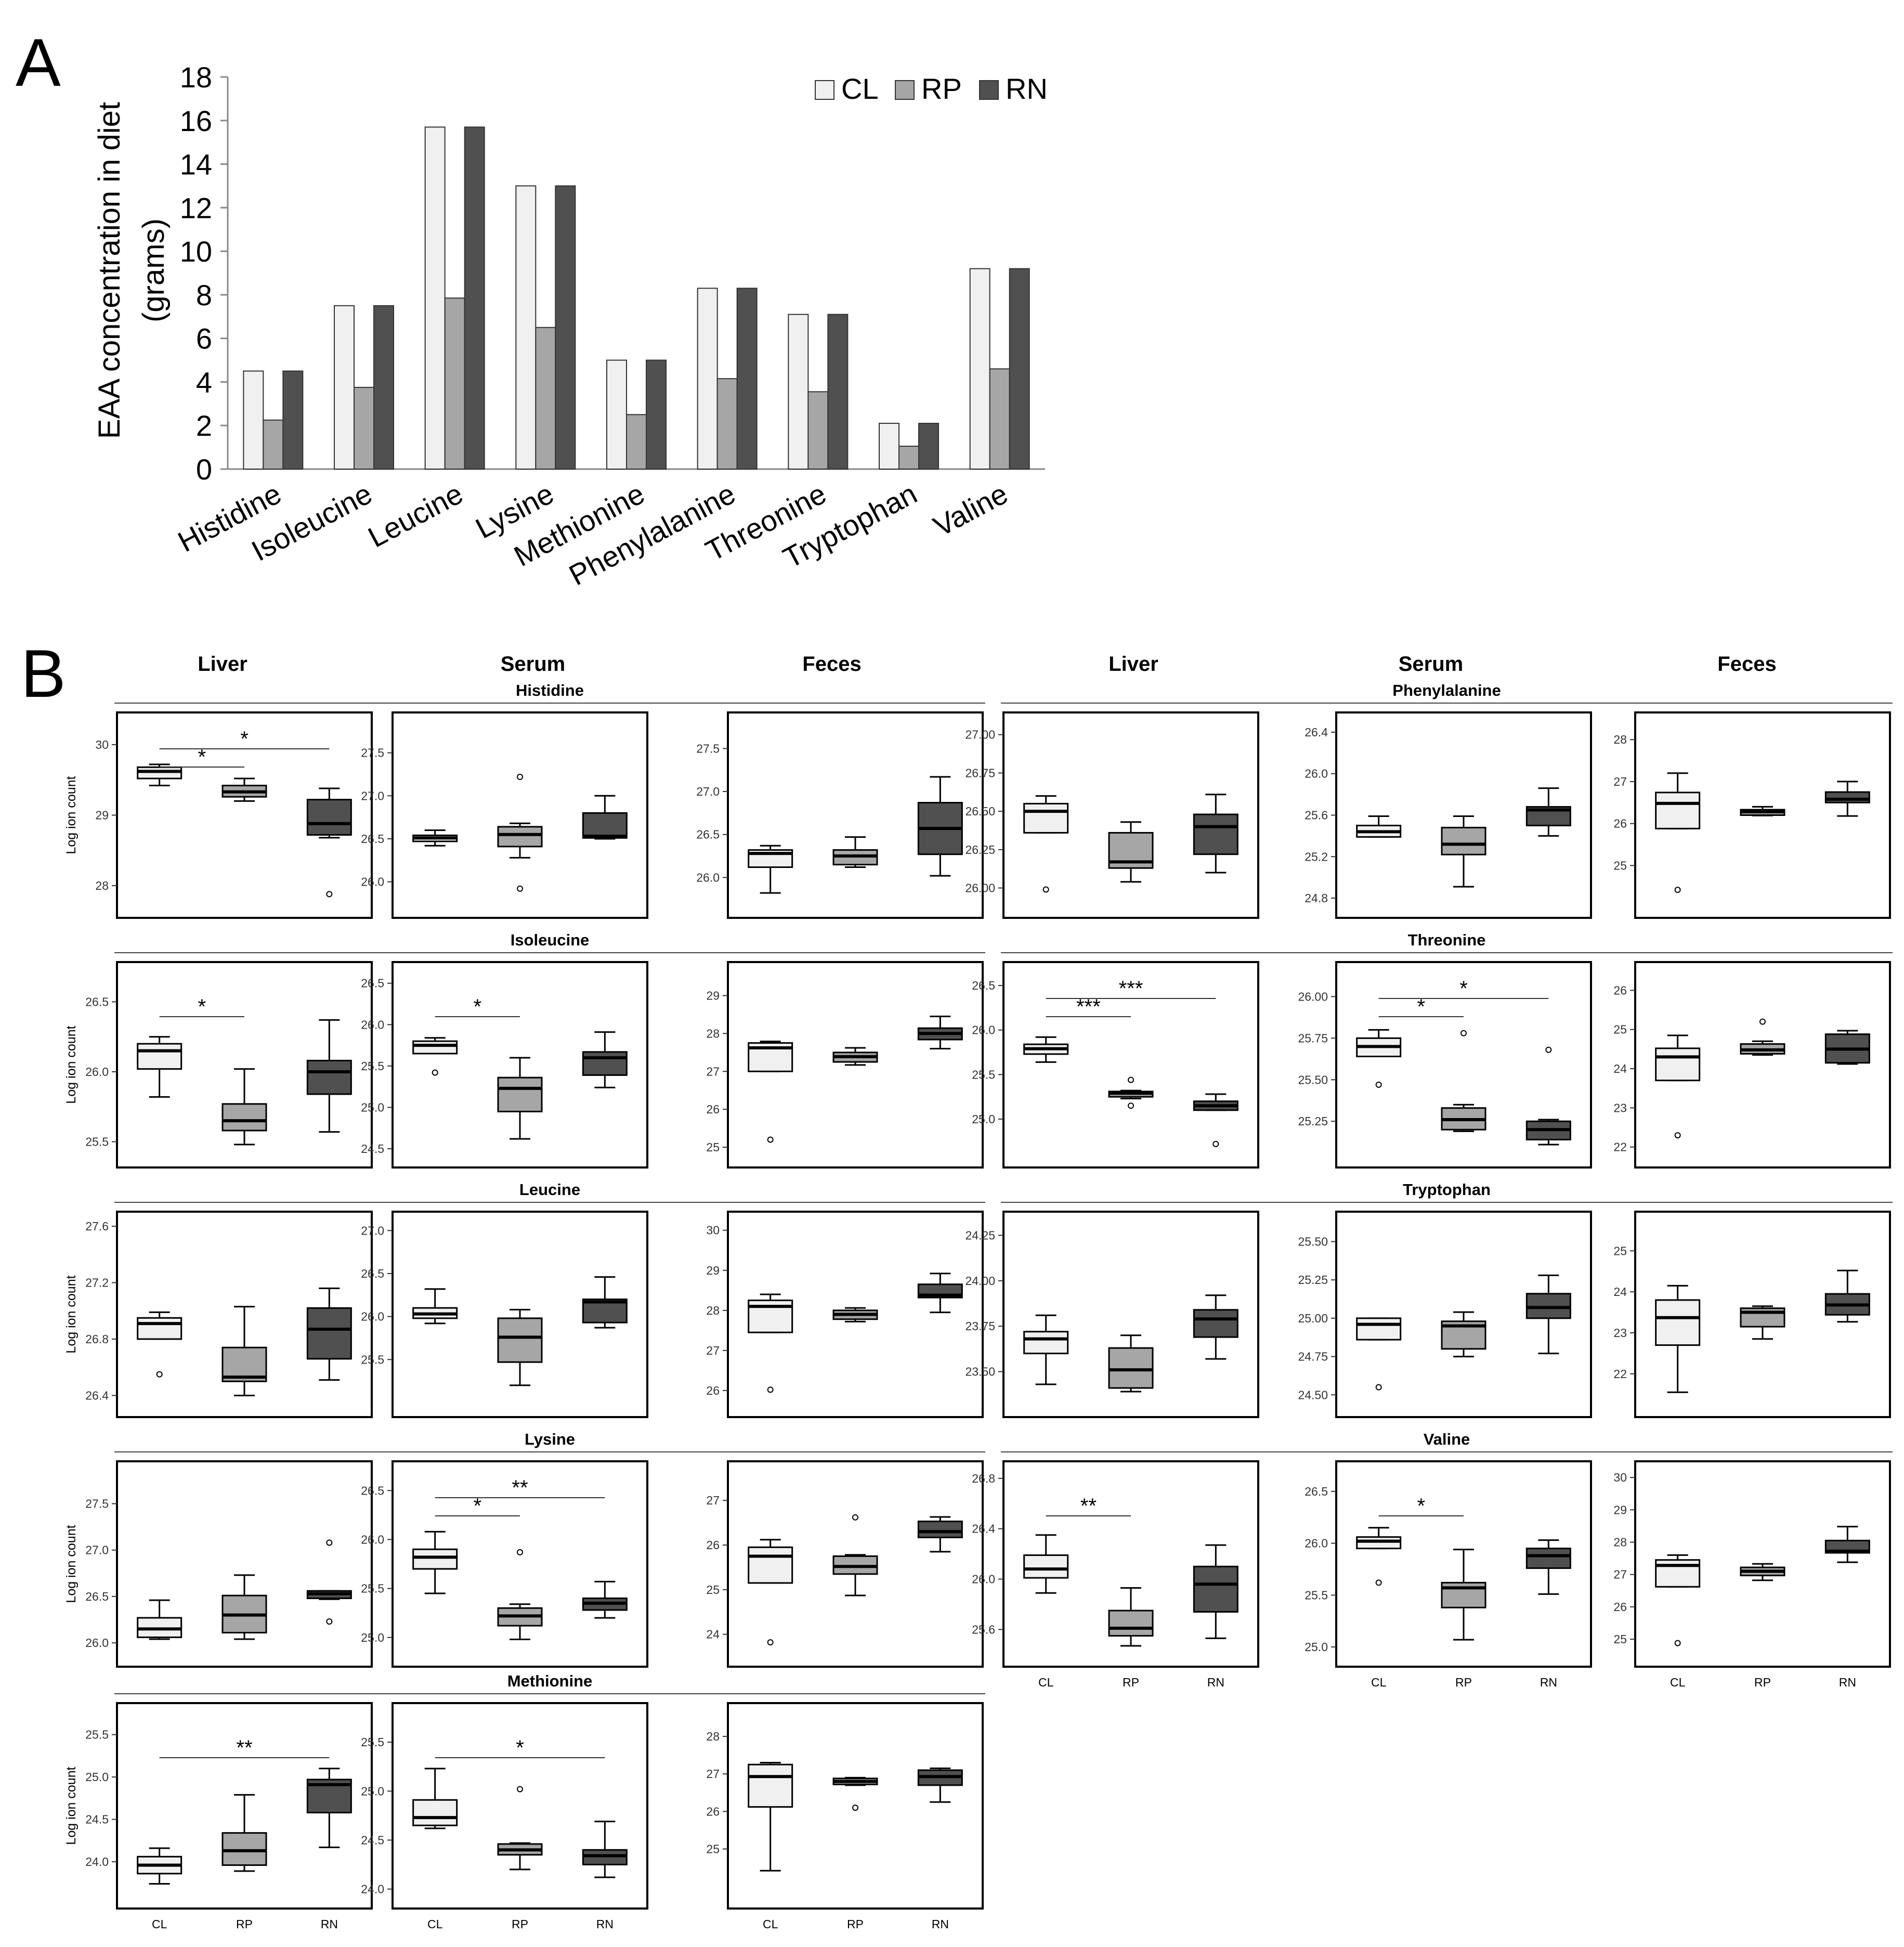 Image resolution: width=1904 pixels, height=1947 pixels. I want to click on column-header-serum: Serum, so click(1431, 664).